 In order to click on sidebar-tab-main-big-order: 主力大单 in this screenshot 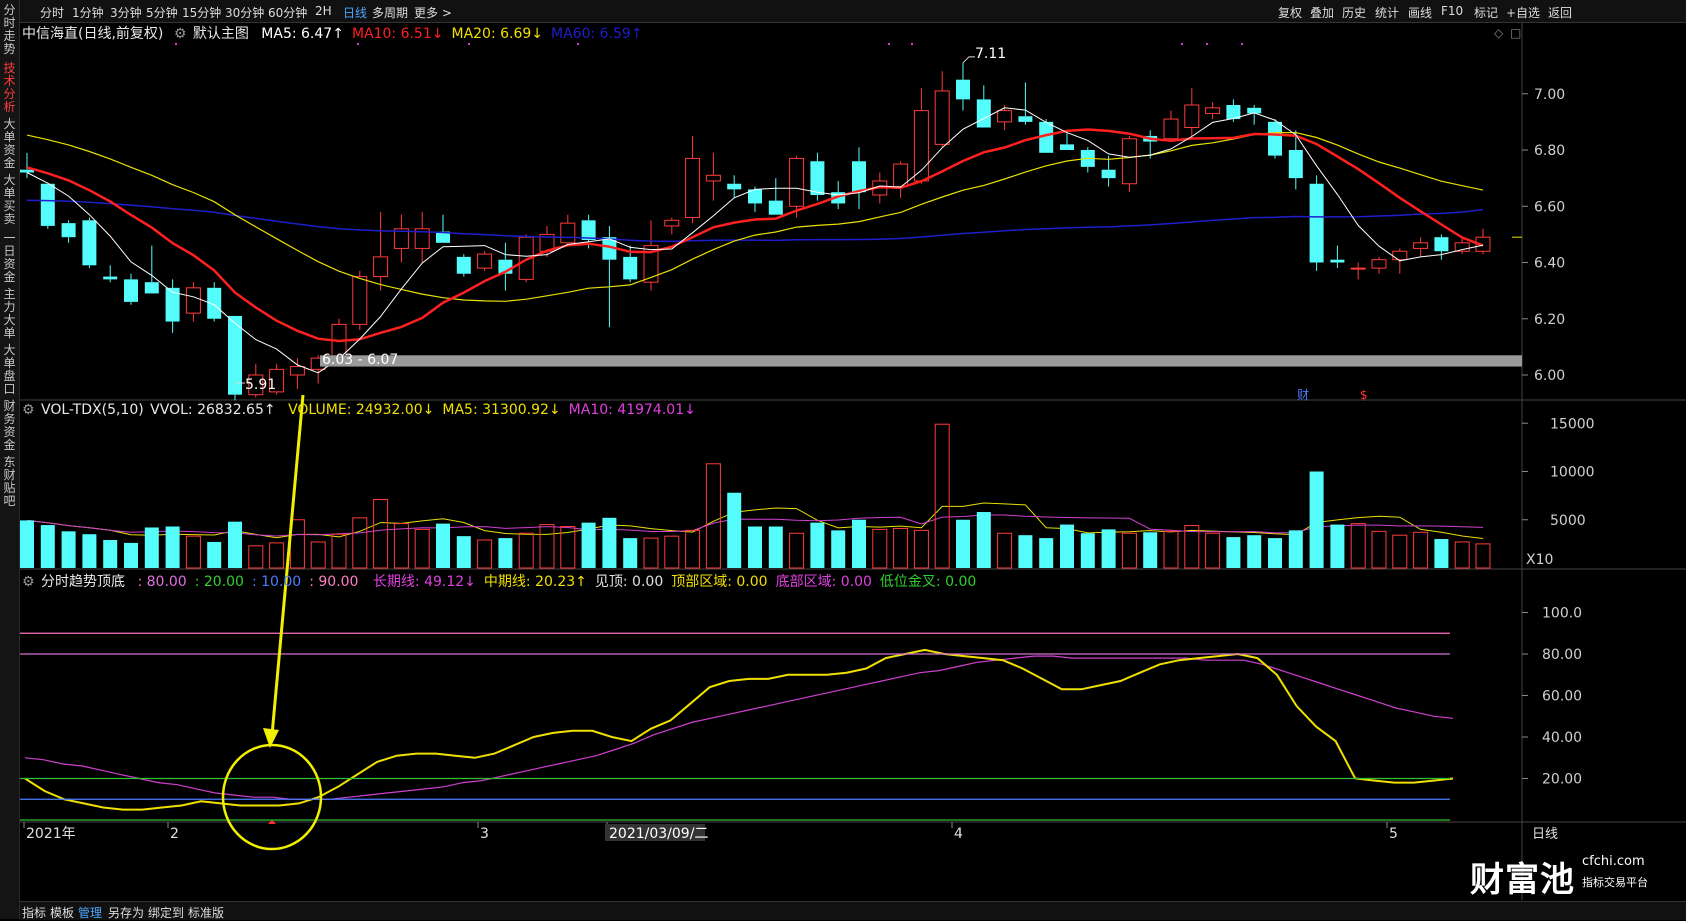, I will do `click(9, 313)`.